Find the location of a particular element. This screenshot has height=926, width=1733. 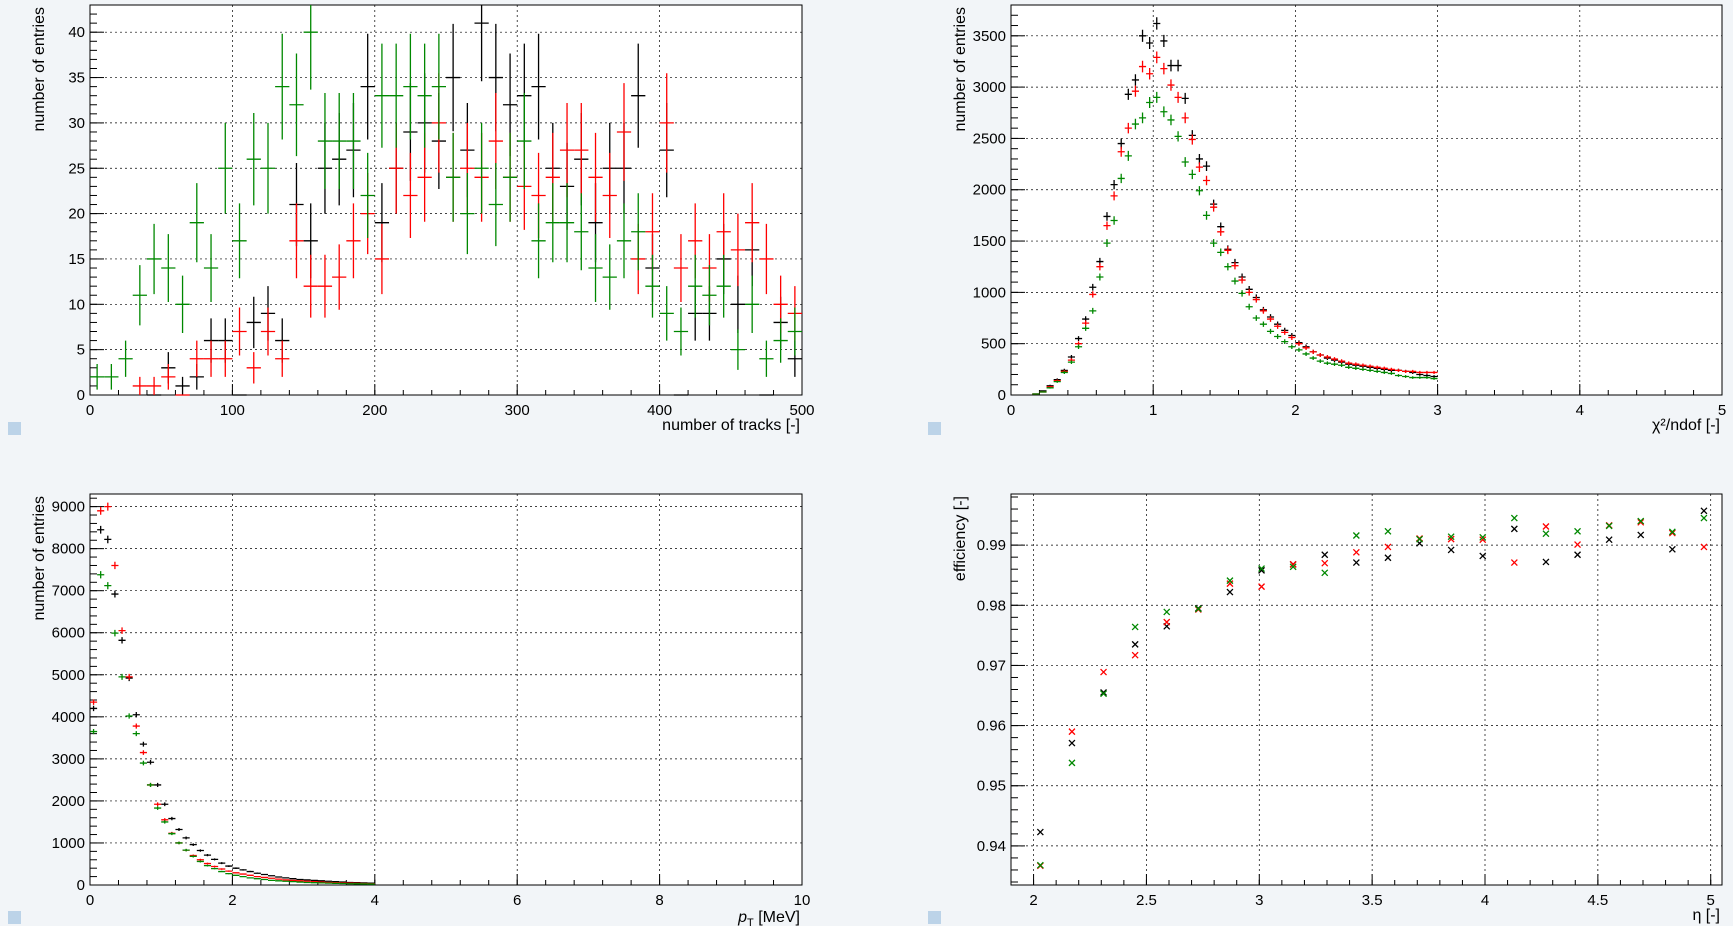

y-tick-label: 3500 is located at coordinates (989, 36).